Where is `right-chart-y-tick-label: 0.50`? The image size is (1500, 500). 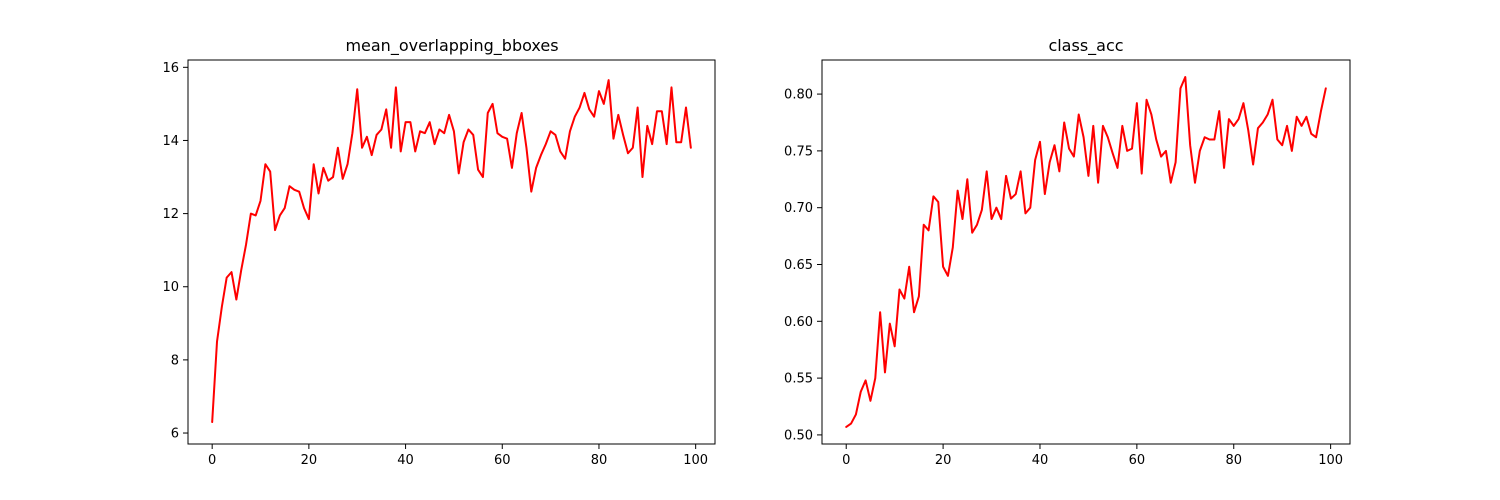
right-chart-y-tick-label: 0.50 is located at coordinates (798, 435).